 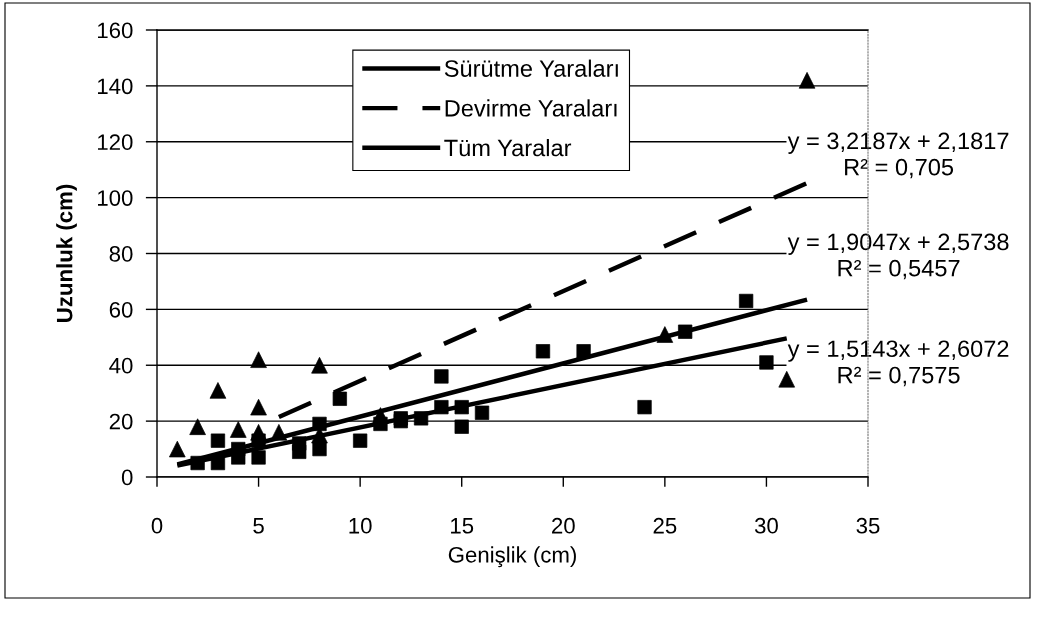 What do you see at coordinates (360, 525) in the screenshot?
I see `x-tick-label: 10` at bounding box center [360, 525].